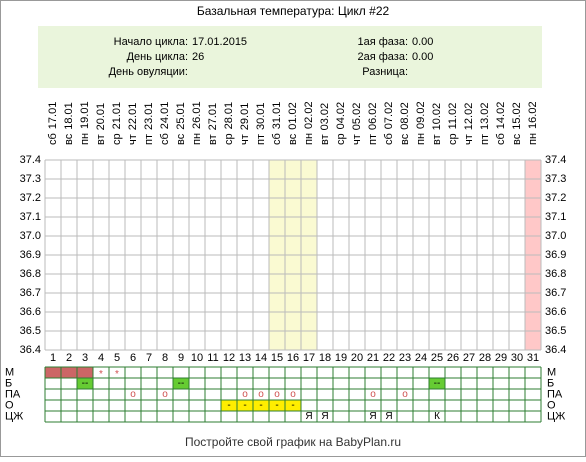  Describe the element at coordinates (517, 116) in the screenshot. I see `date: 15.02` at that location.